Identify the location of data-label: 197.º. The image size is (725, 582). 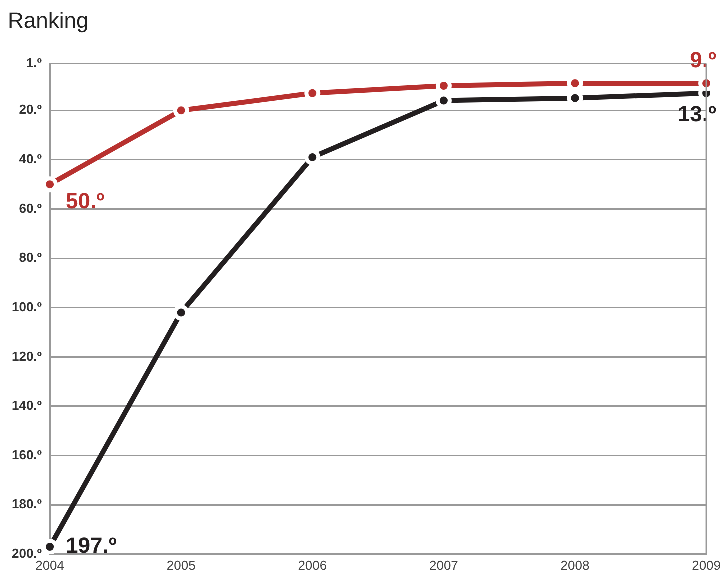
(91, 545).